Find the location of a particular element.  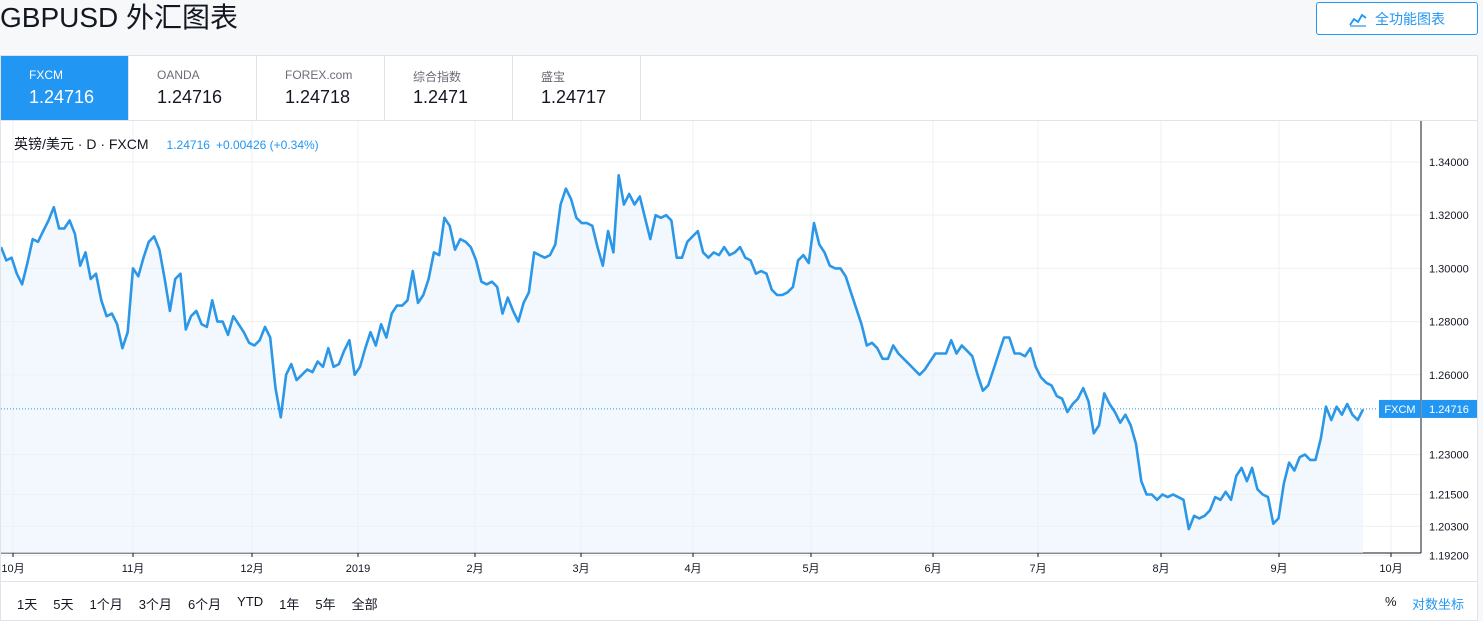

range-button: 6个月 is located at coordinates (204, 604).